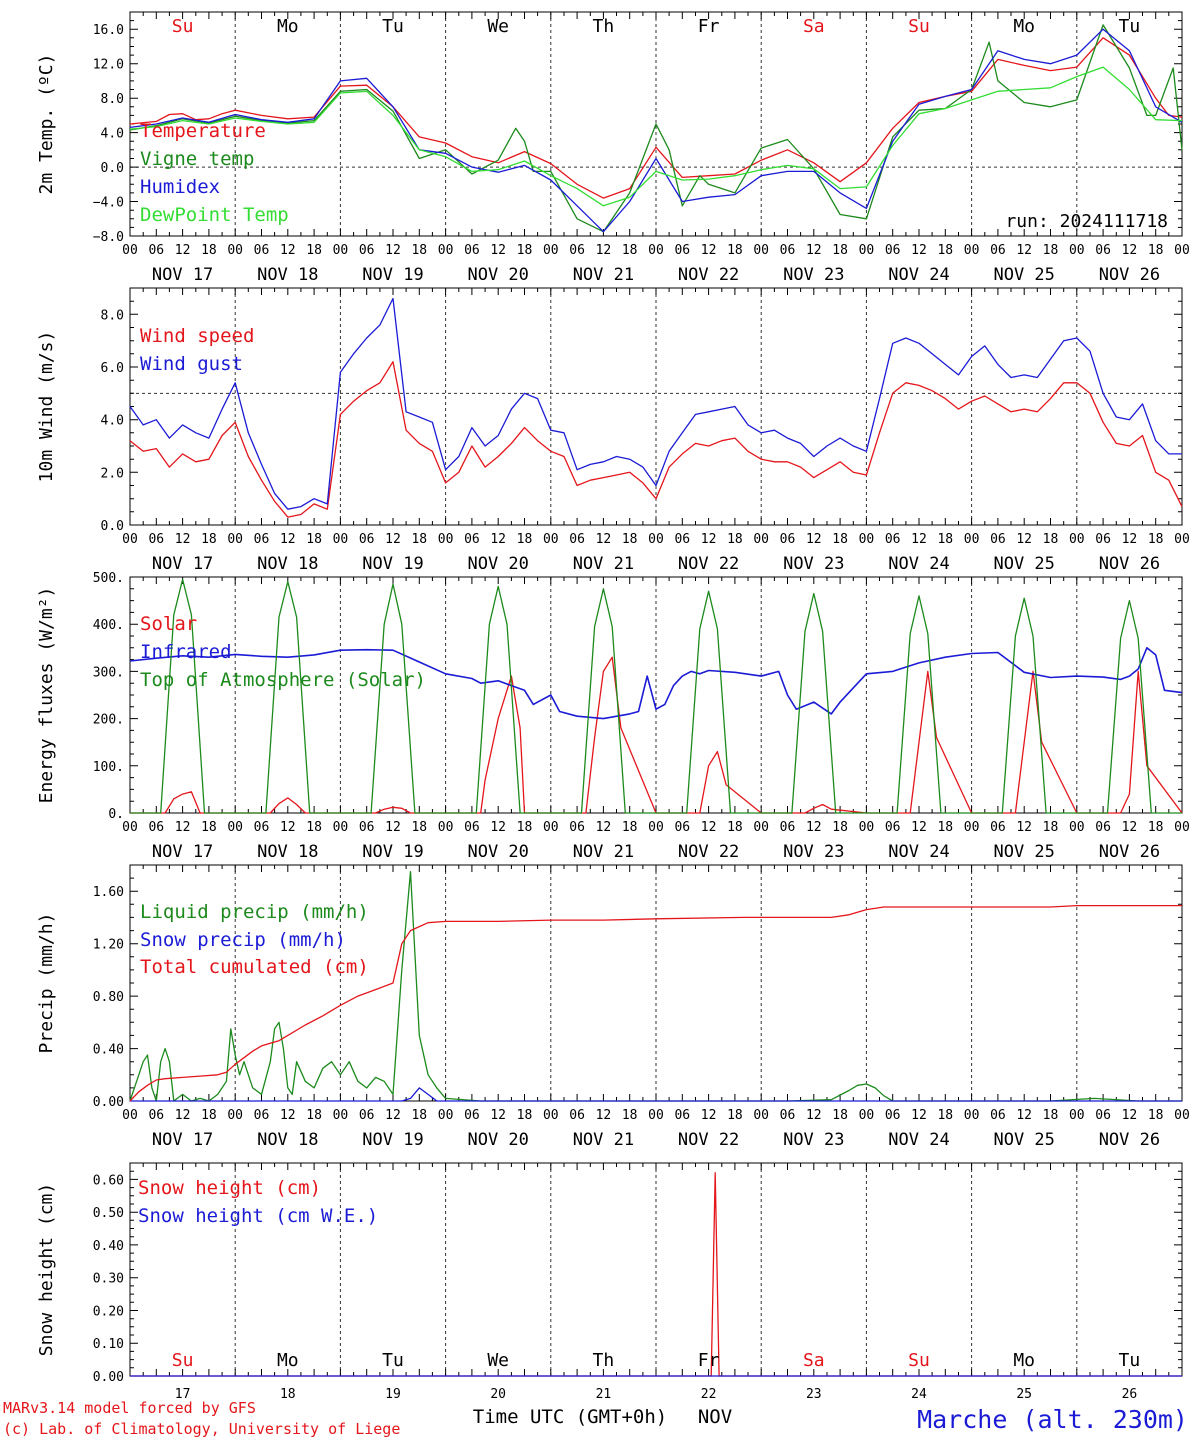 The height and width of the screenshot is (1440, 1194). Describe the element at coordinates (656, 118) in the screenshot. I see `series-line-temperature` at that location.